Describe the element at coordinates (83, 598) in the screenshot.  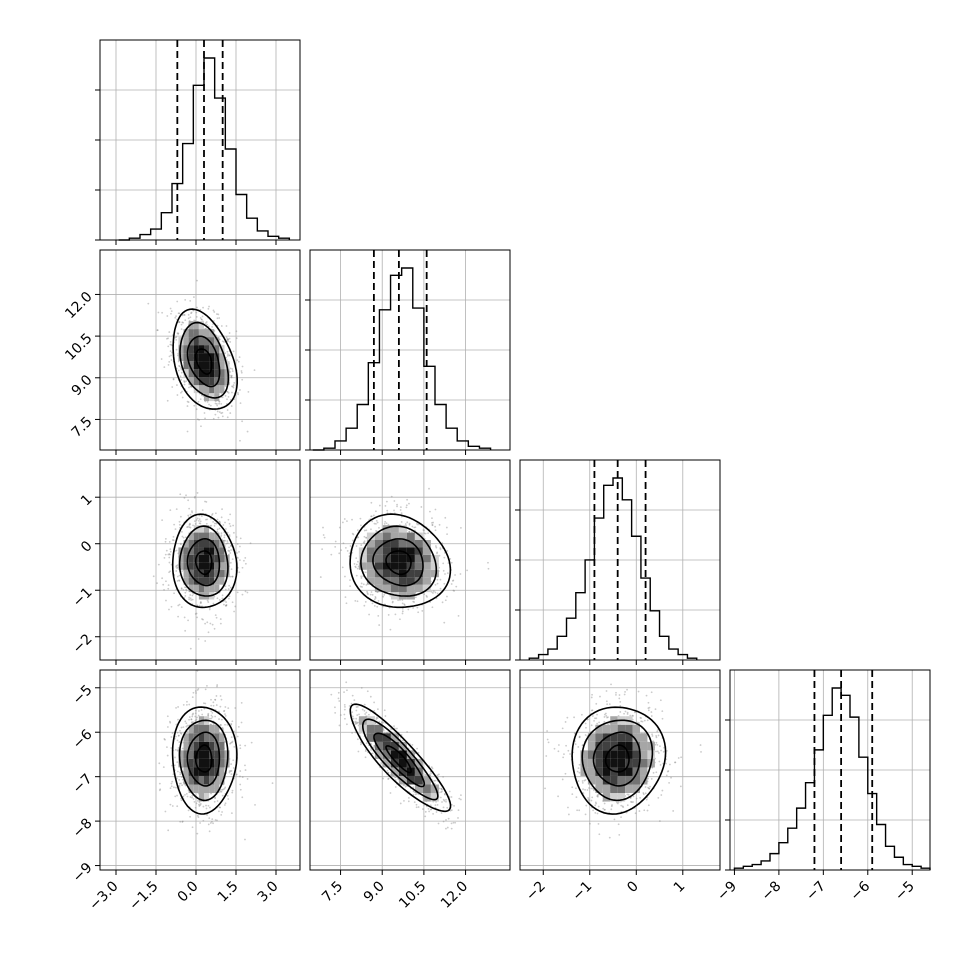
I see `y-tick-label: −1` at that location.